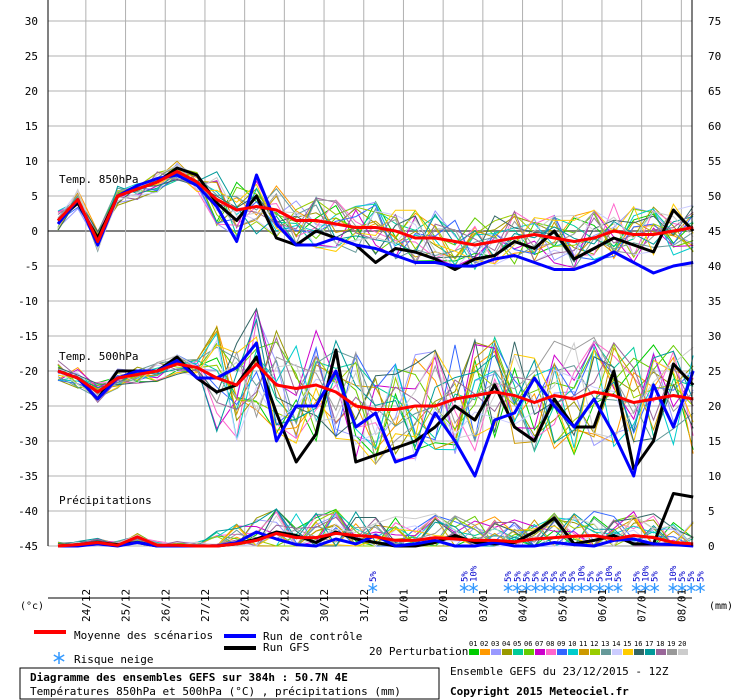 The height and width of the screenshot is (700, 740). What do you see at coordinates (375, 386) in the screenshot?
I see `series-line` at bounding box center [375, 386].